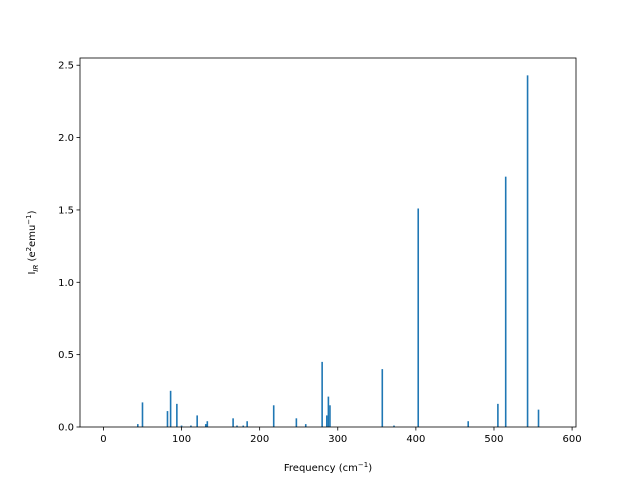  I want to click on y-tick-label: 2.5, so click(66, 66).